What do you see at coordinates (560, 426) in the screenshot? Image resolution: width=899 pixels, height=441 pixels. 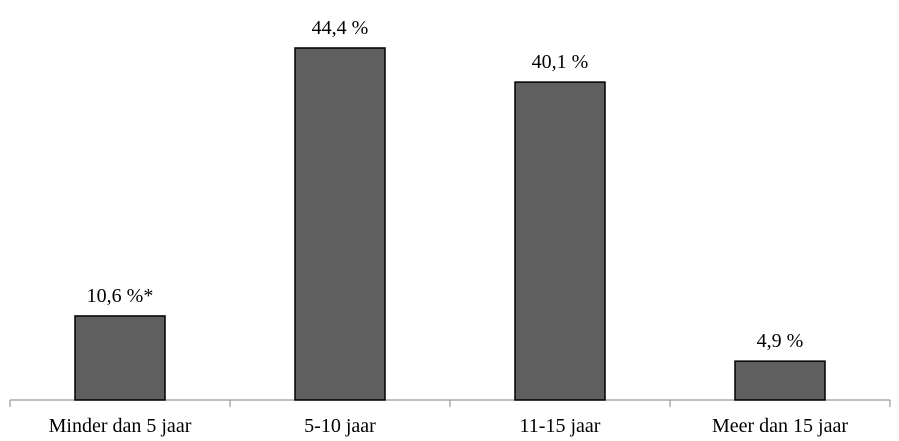 I see `x-tick-label: 11-15 jaar` at bounding box center [560, 426].